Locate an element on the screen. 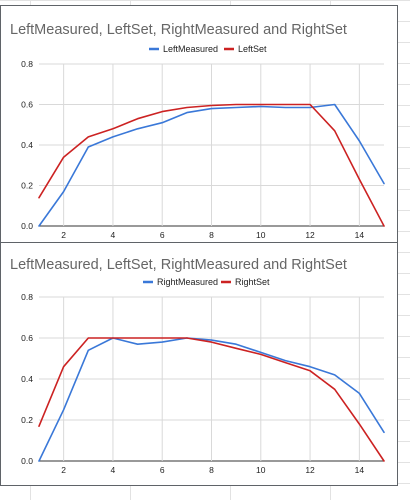 The height and width of the screenshot is (500, 410). legend-label-rightmeasured: RightMeasured is located at coordinates (187, 282).